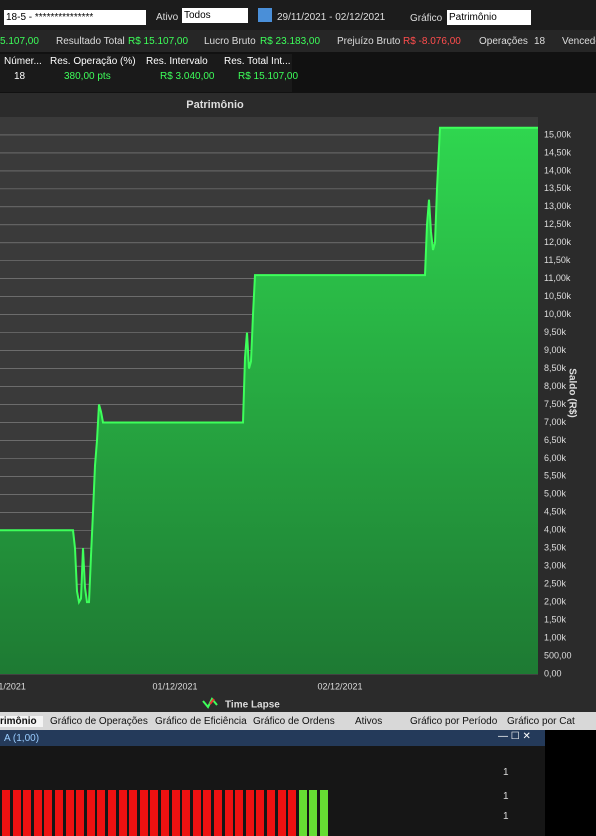 The height and width of the screenshot is (836, 596). I want to click on stat-label: Operações, so click(503, 41).